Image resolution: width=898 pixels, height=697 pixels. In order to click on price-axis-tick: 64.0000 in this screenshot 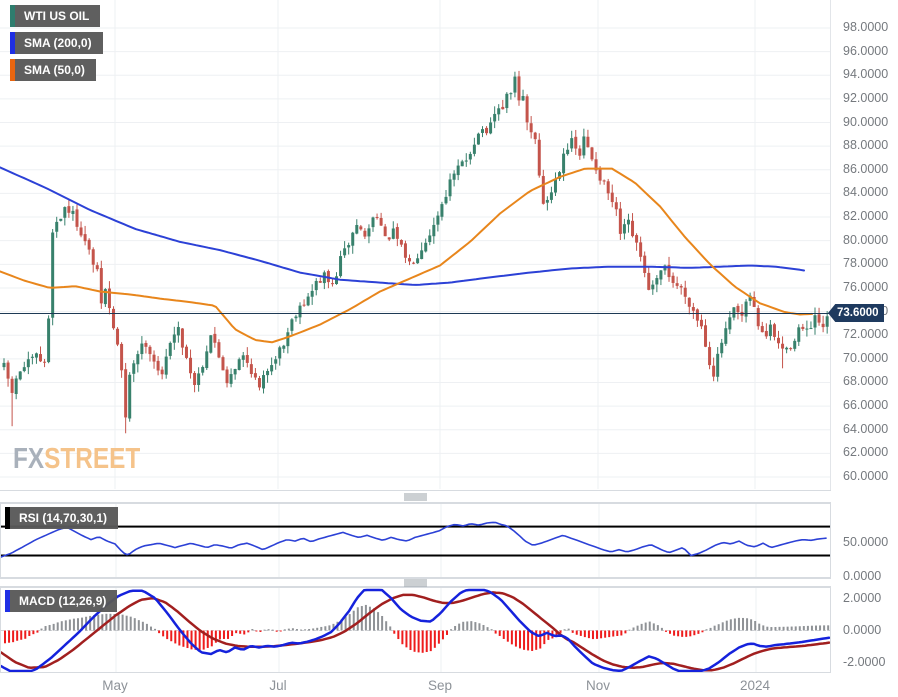, I will do `click(866, 428)`.